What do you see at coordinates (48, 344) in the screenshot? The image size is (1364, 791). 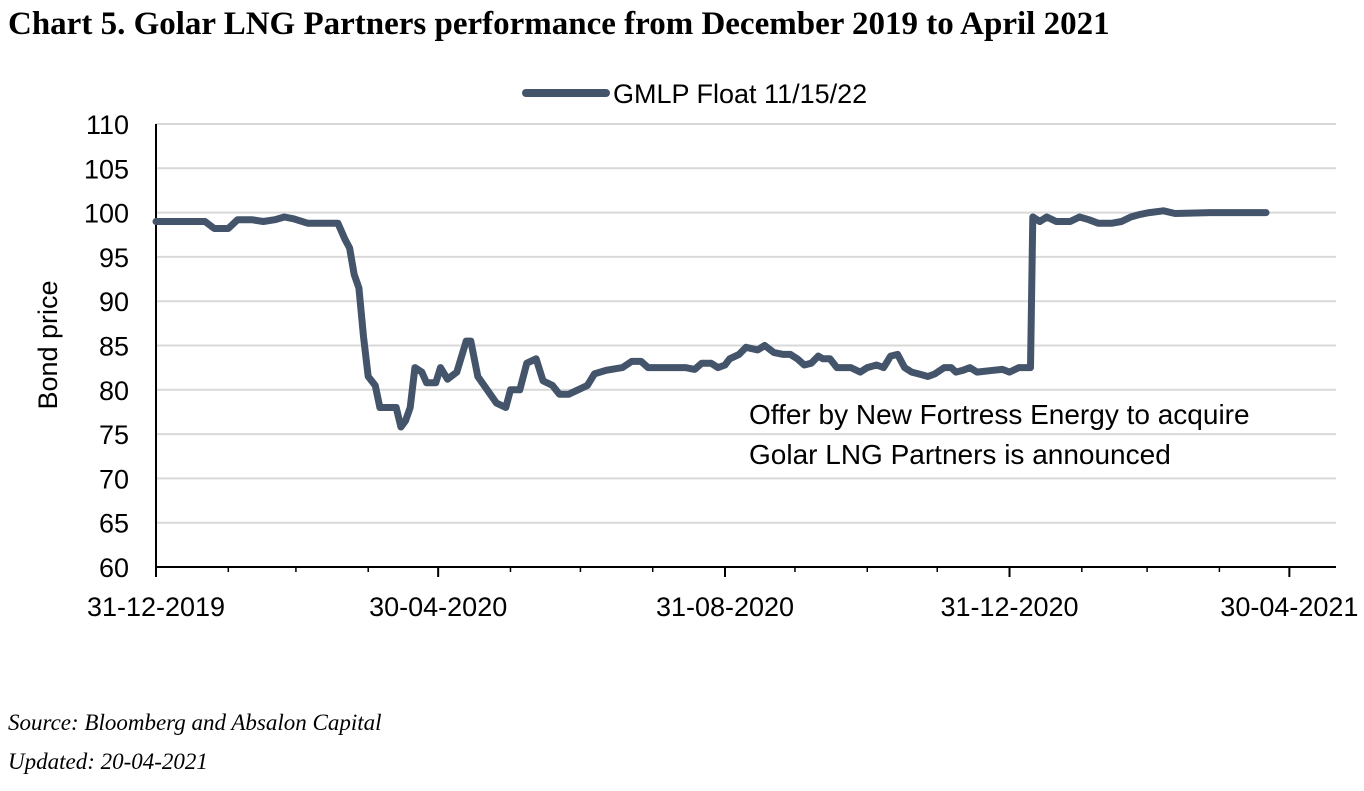 I see `y-axis-label: Bond price` at bounding box center [48, 344].